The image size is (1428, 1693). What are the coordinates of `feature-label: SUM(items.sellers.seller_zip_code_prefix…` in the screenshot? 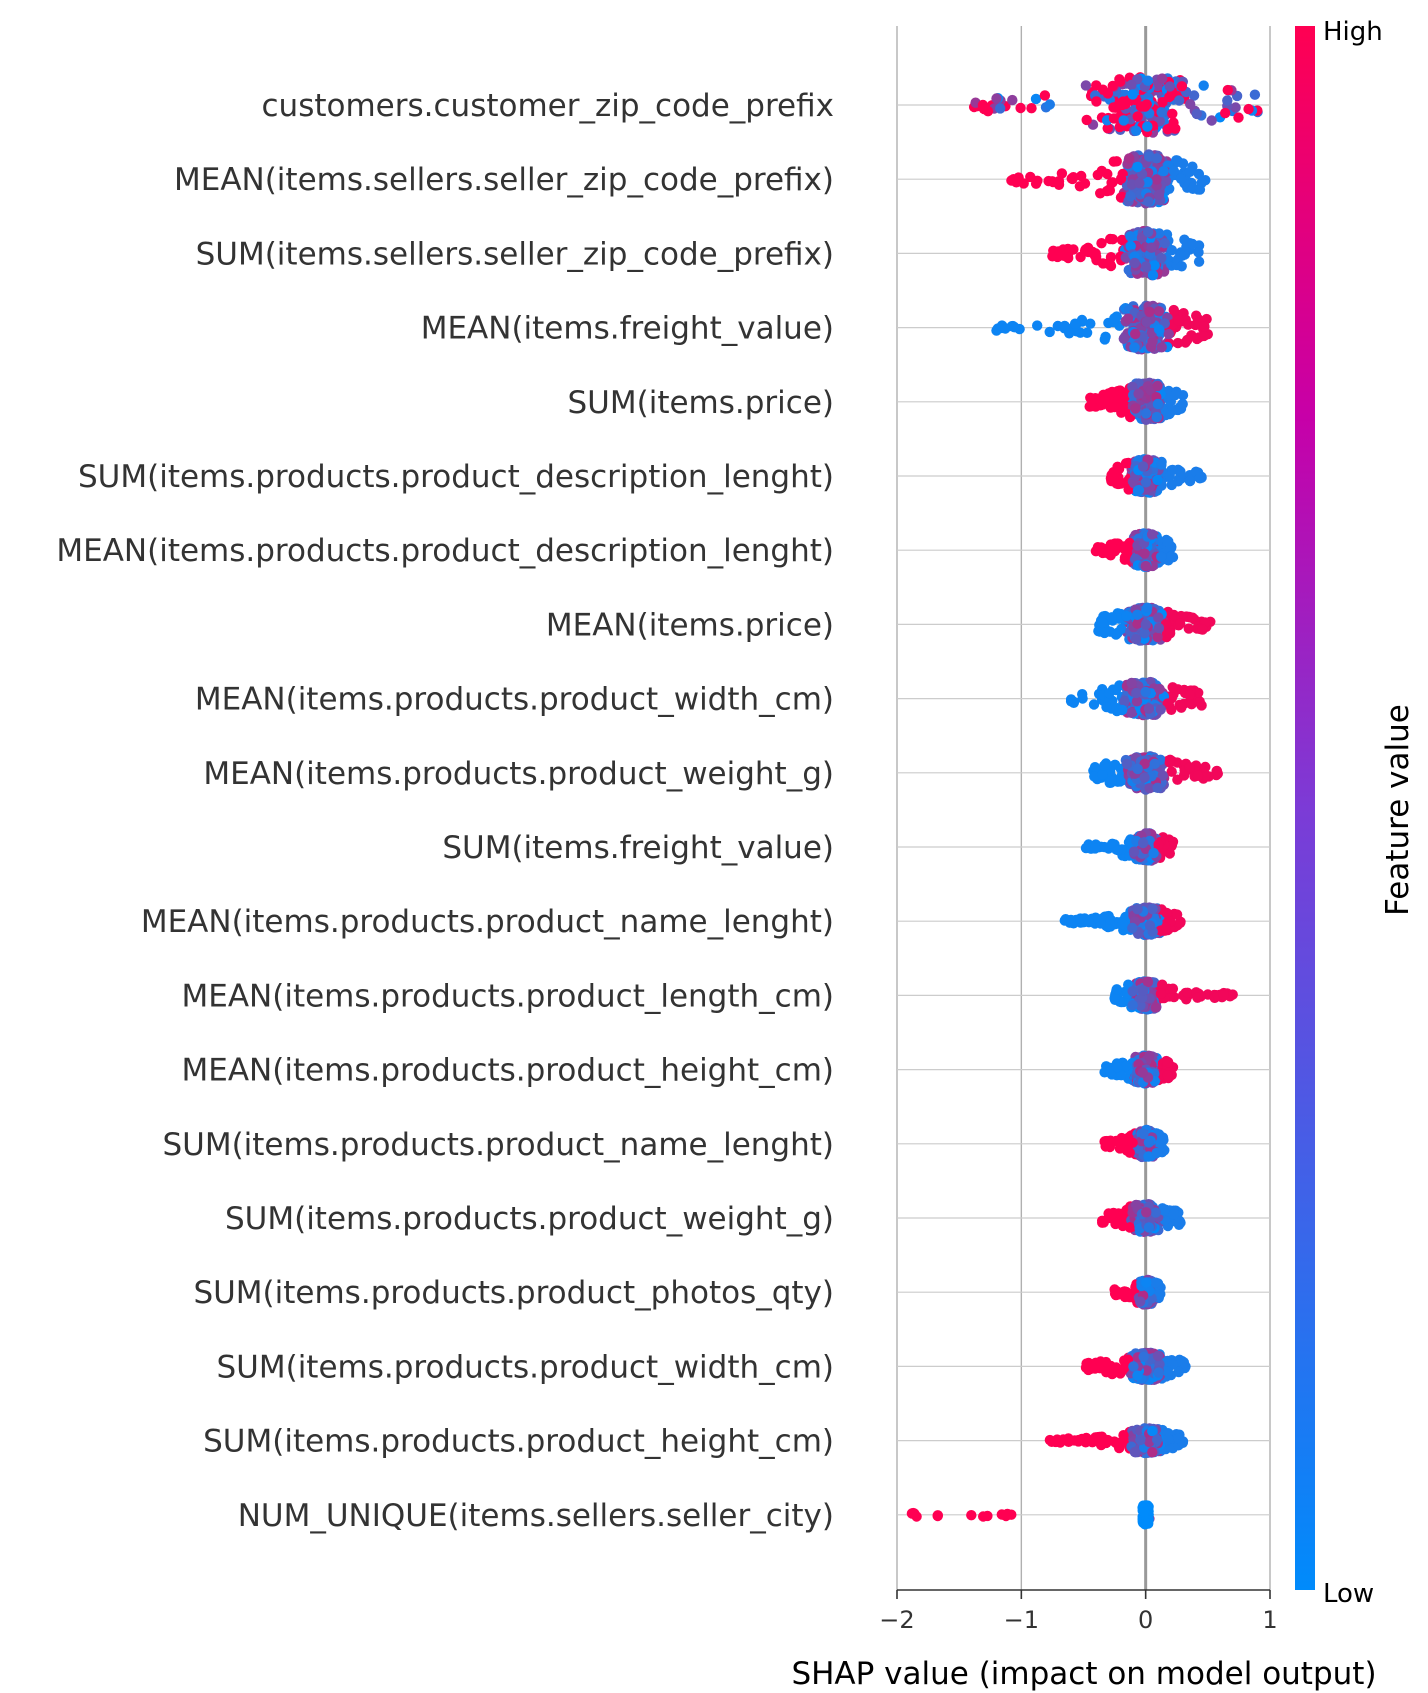 It's located at (515, 254).